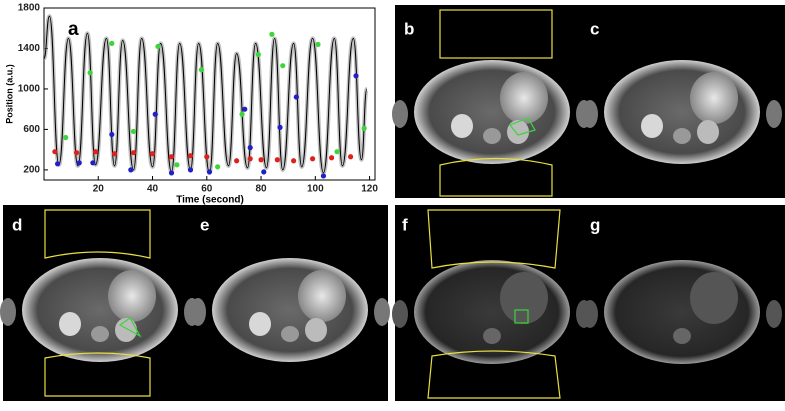 This screenshot has height=411, width=785. I want to click on x-tick-label: 40, so click(153, 189).